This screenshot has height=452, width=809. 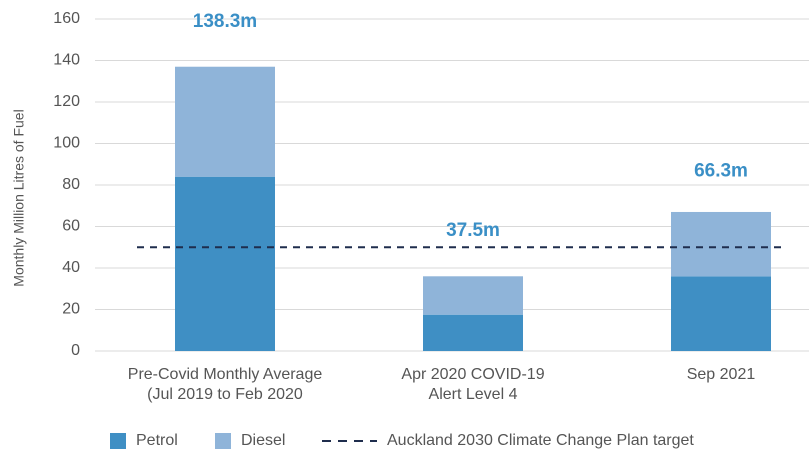 What do you see at coordinates (157, 440) in the screenshot?
I see `legend-label: Petrol` at bounding box center [157, 440].